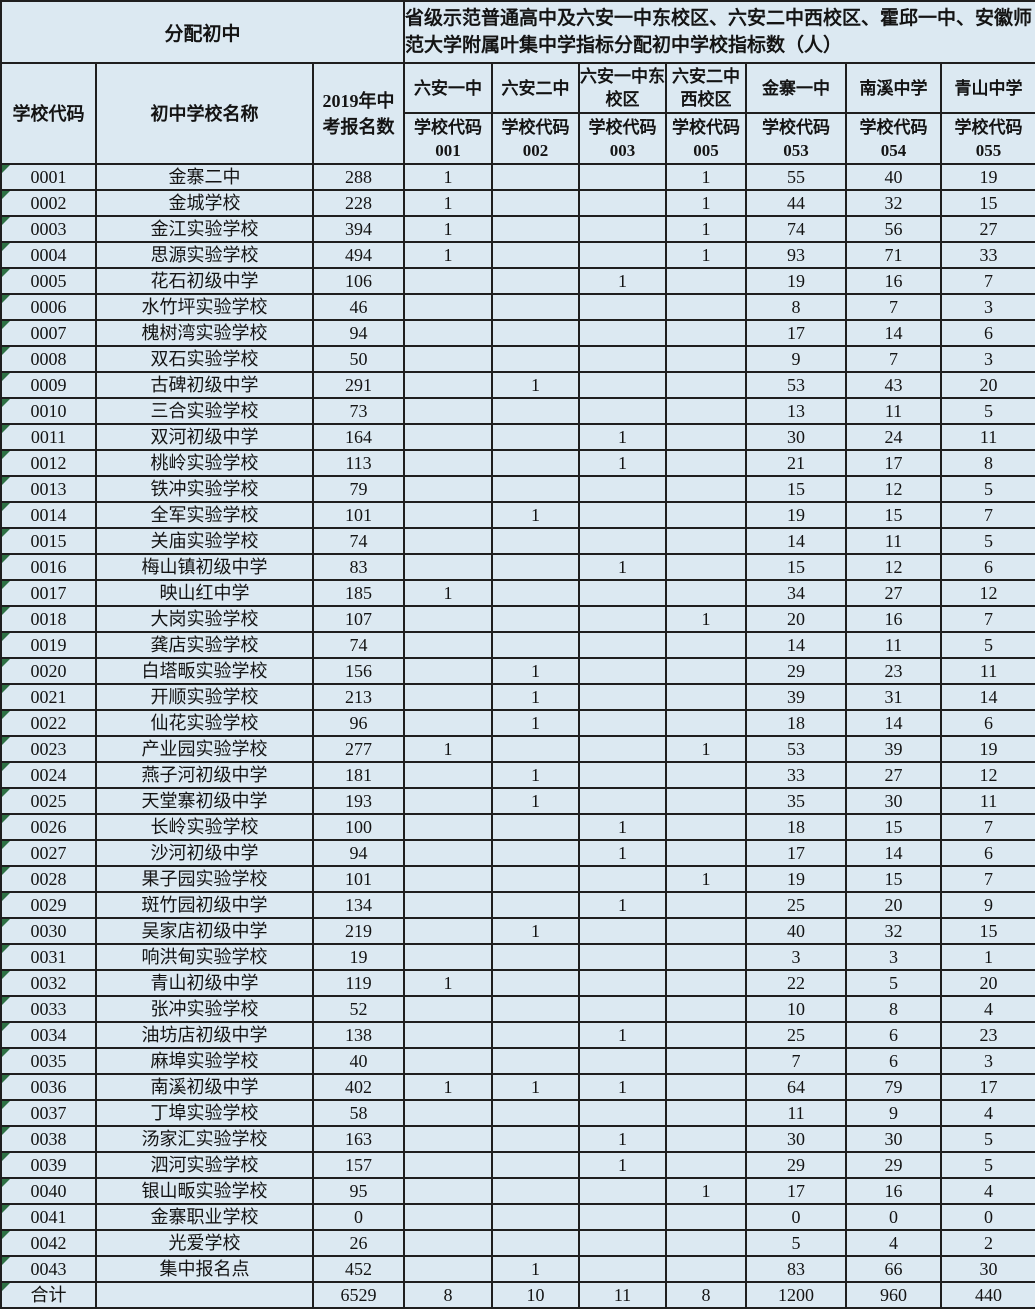 This screenshot has width=1035, height=1309. What do you see at coordinates (796, 255) in the screenshot?
I see `value-cell: 93` at bounding box center [796, 255].